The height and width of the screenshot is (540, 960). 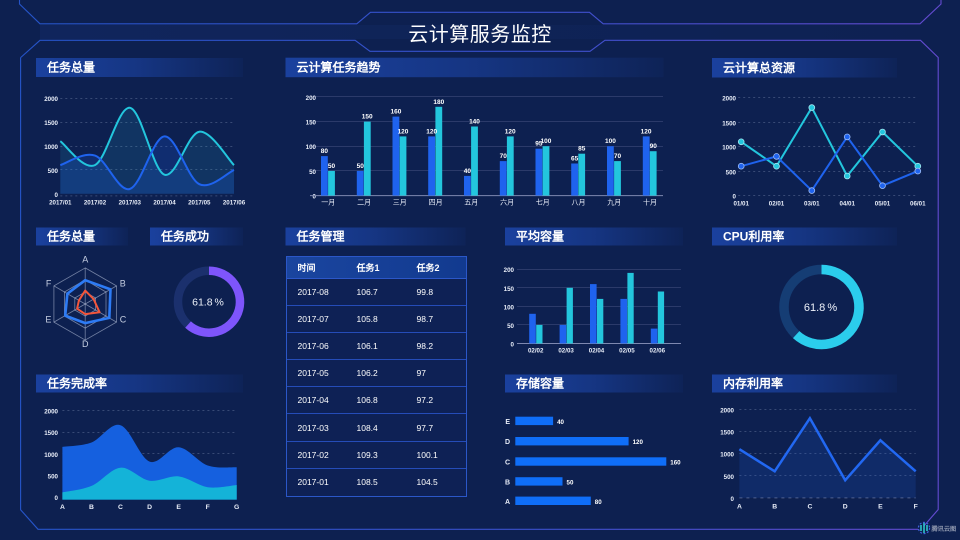 I want to click on svg-text: 65, so click(x=575, y=159).